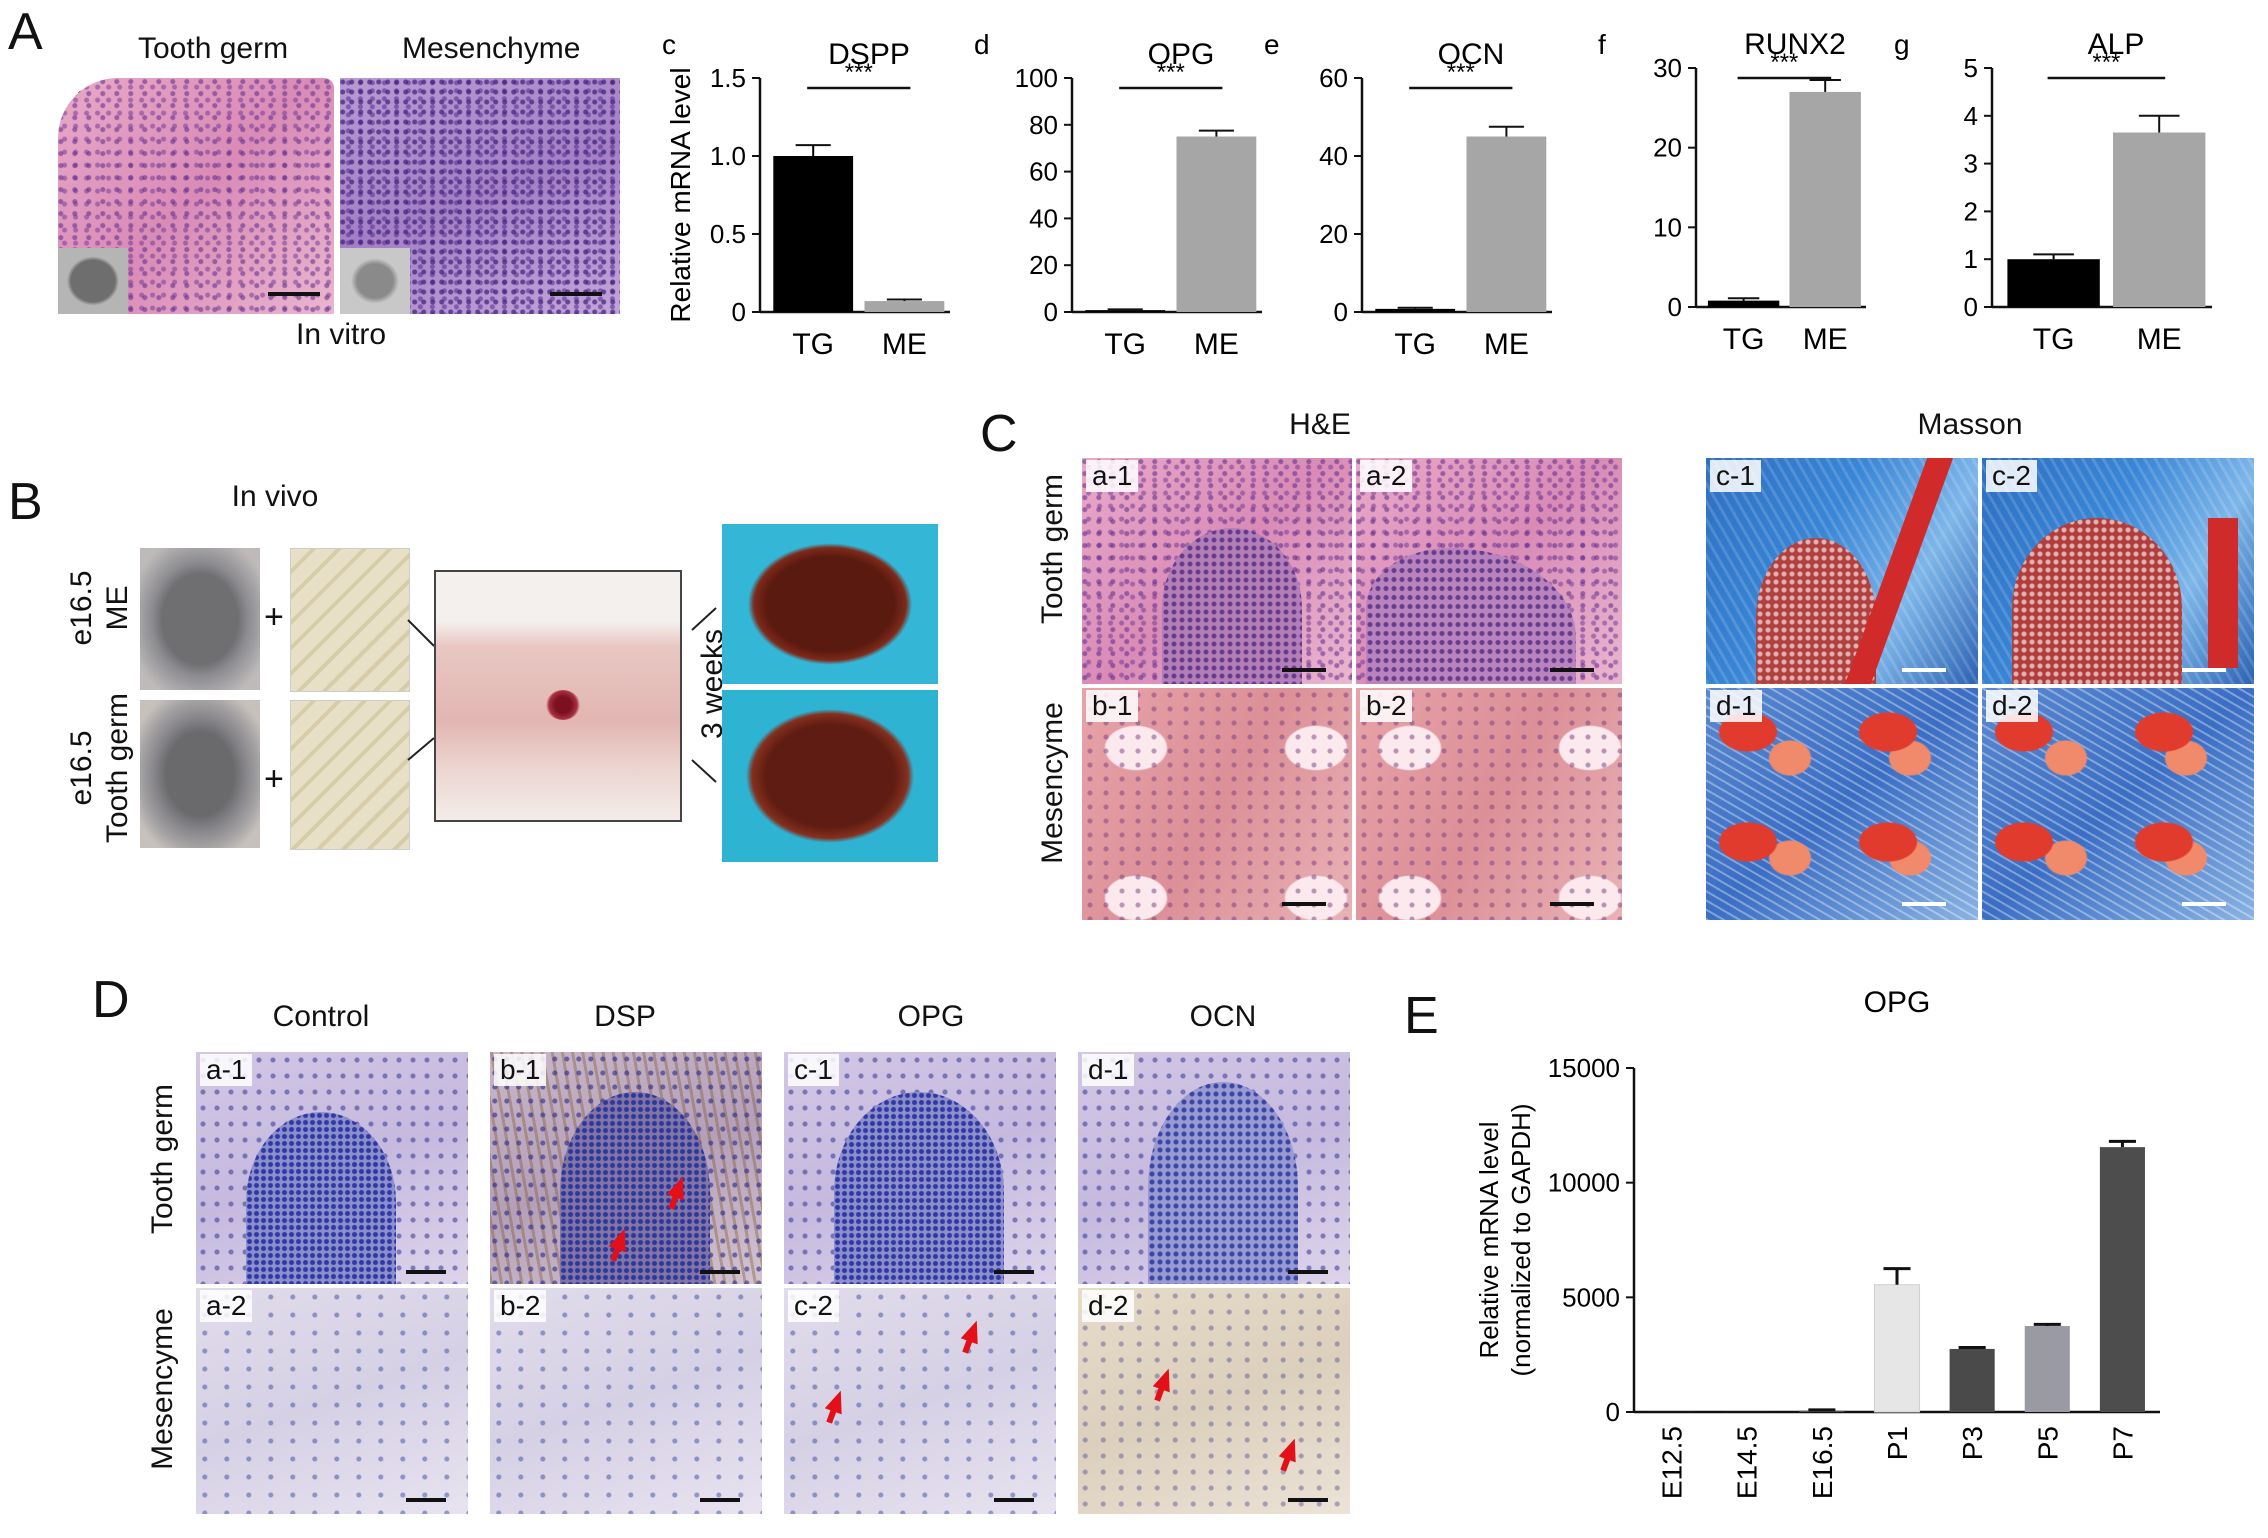 The height and width of the screenshot is (1538, 2268). I want to click on panel-b-connector-lines, so click(562, 695).